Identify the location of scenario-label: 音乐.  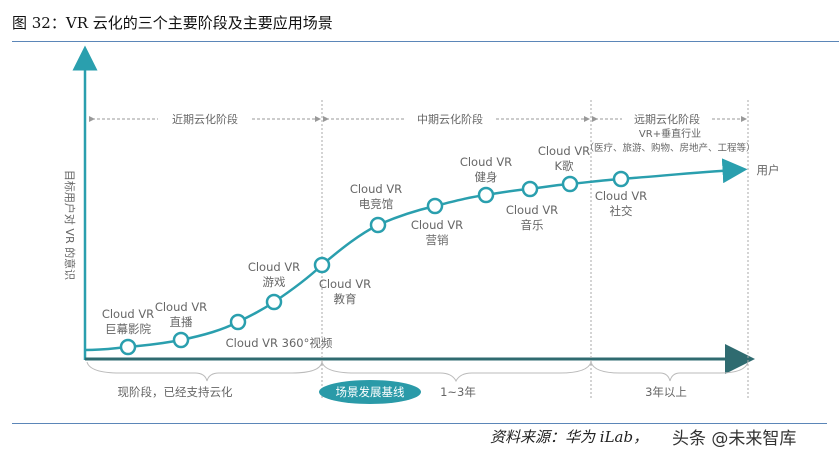
(532, 225).